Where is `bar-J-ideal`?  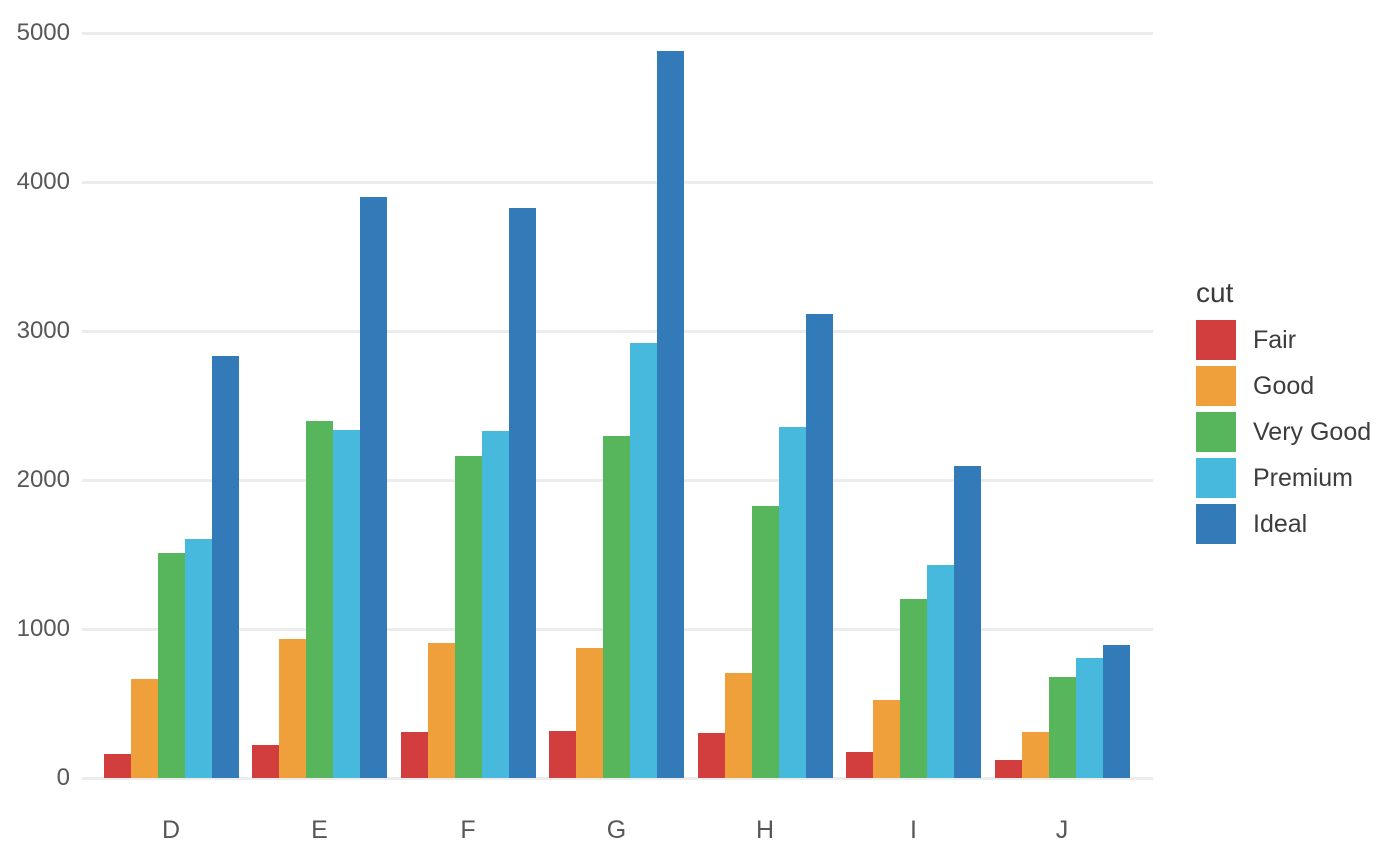 bar-J-ideal is located at coordinates (1116, 711).